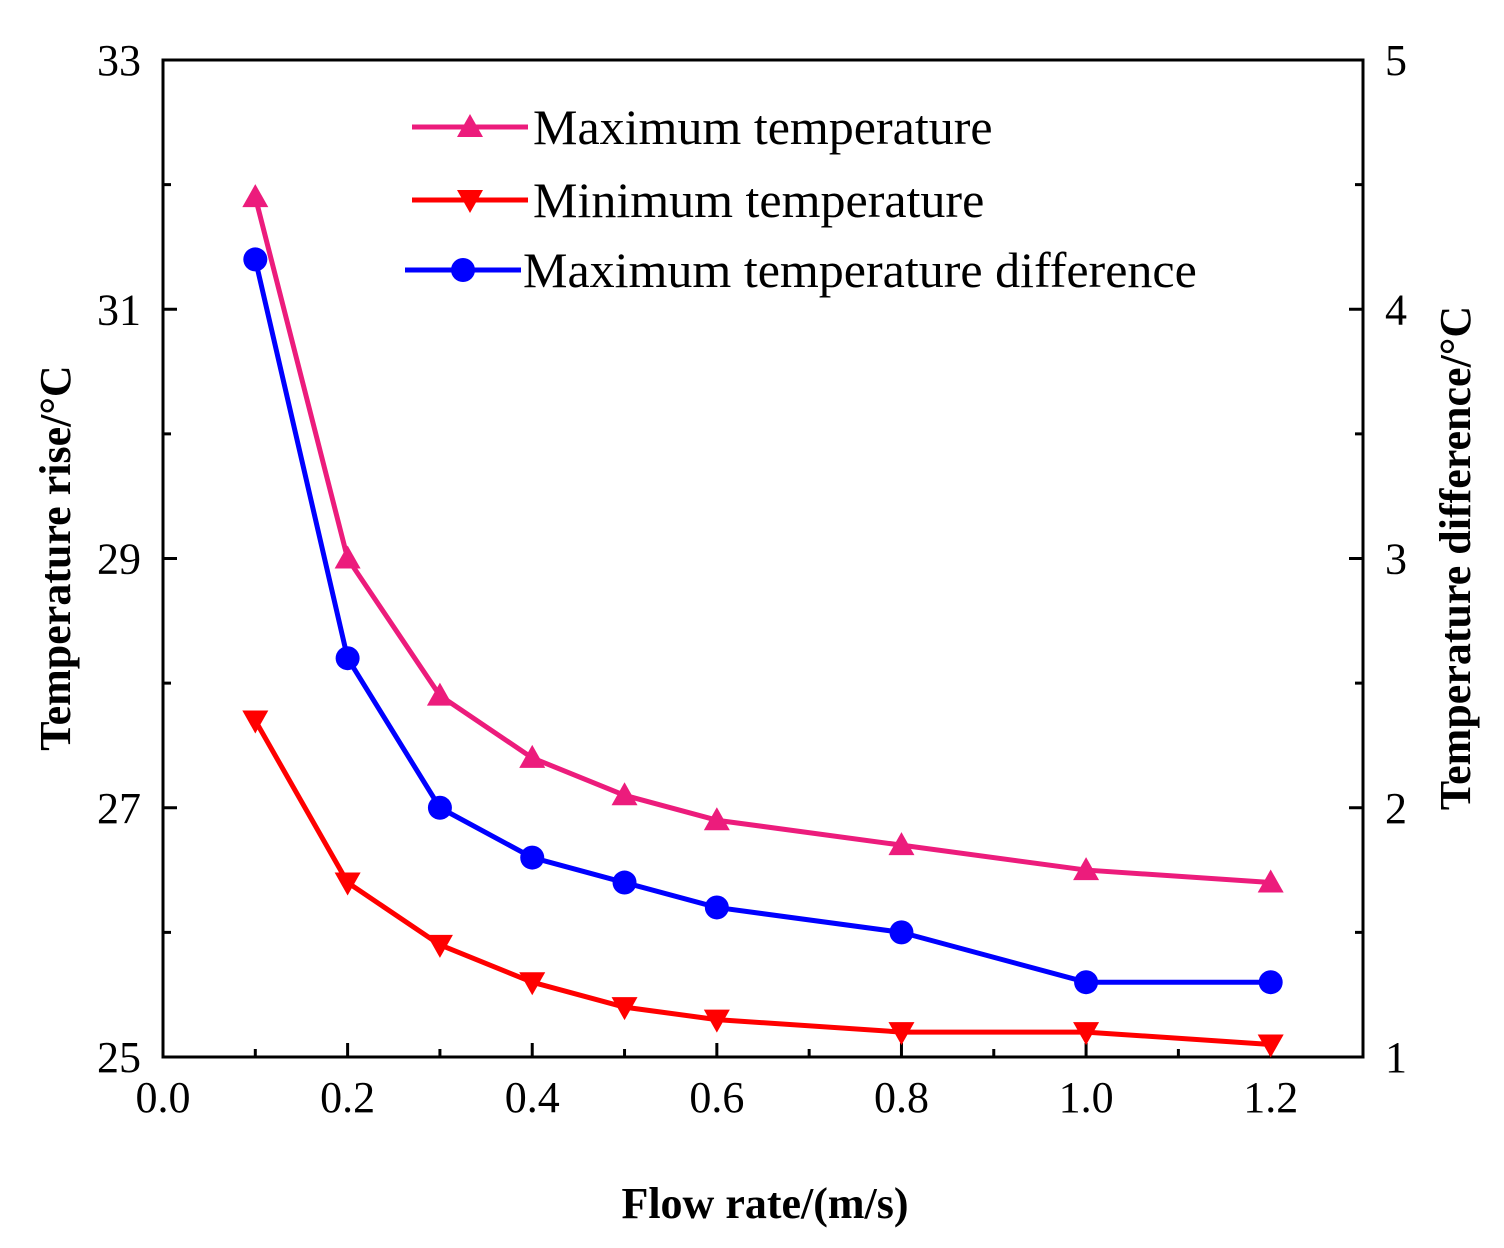 This screenshot has width=1504, height=1248. Describe the element at coordinates (532, 1097) in the screenshot. I see `x-tick-label: 0.4` at that location.